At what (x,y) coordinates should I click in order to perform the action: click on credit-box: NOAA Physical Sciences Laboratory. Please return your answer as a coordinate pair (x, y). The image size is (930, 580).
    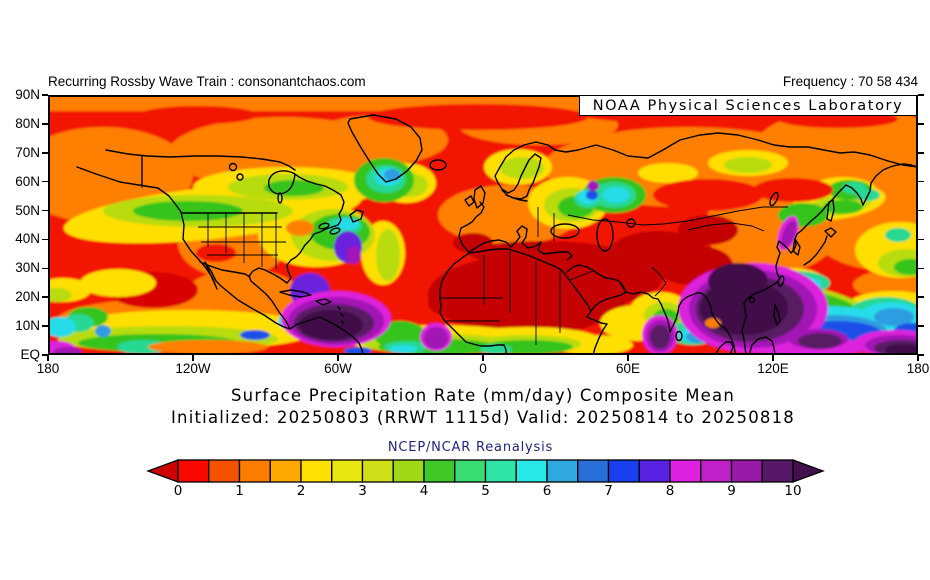
    Looking at the image, I should click on (747, 106).